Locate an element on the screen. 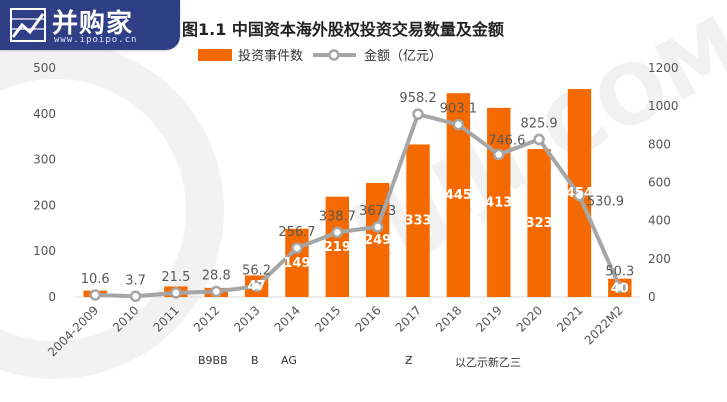 Image resolution: width=727 pixels, height=402 pixels. x-tick-label: 2010 is located at coordinates (125, 318).